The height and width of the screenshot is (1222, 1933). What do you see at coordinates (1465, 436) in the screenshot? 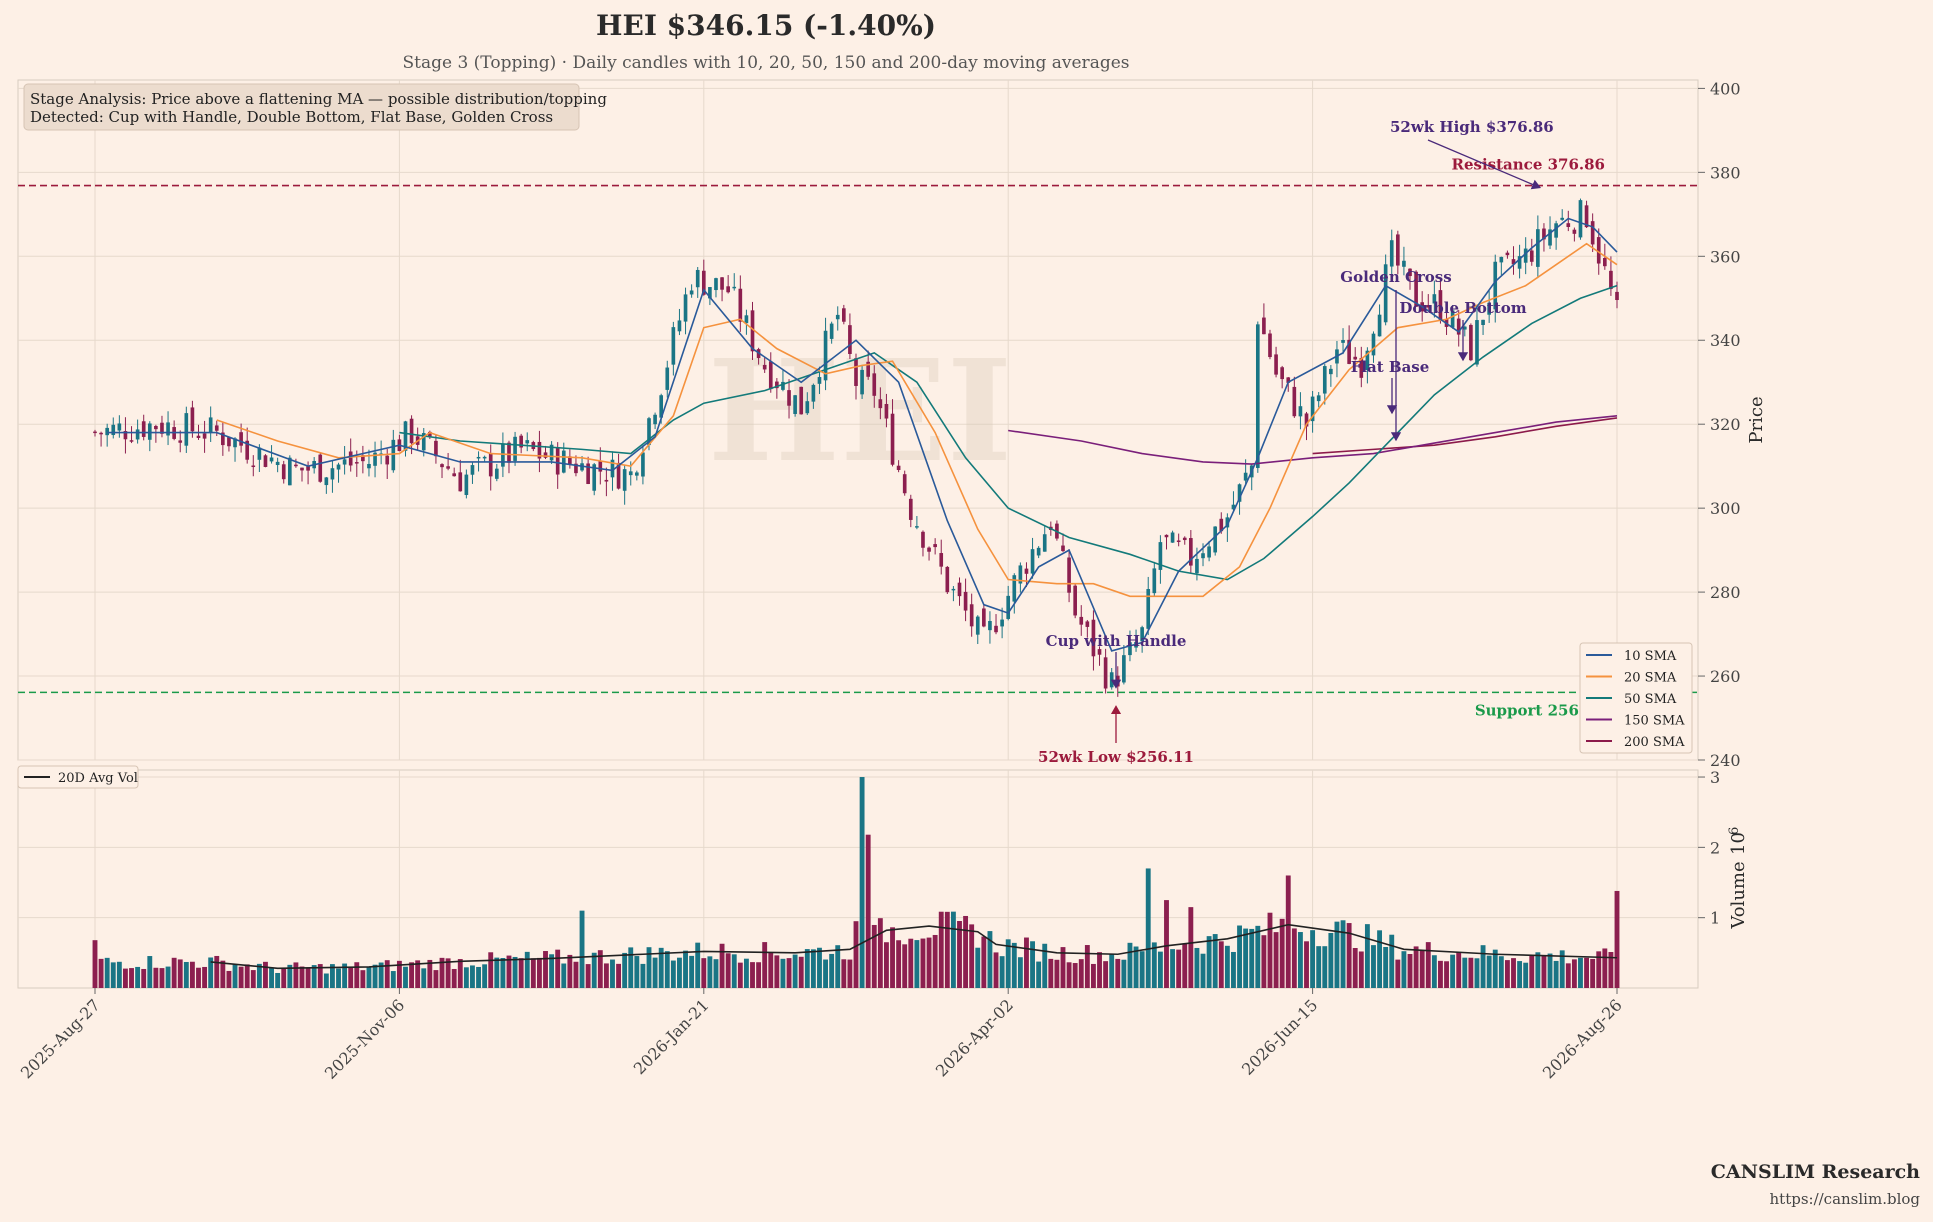
I see `sma200-line` at bounding box center [1465, 436].